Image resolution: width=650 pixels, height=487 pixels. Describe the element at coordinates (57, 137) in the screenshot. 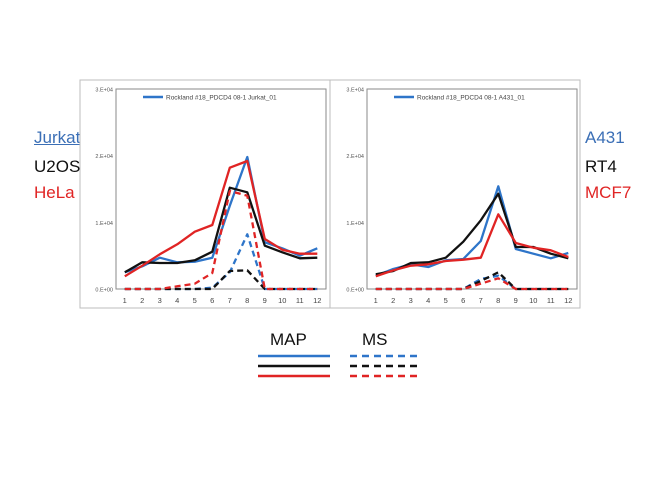

I see `cell-line-label-jurkat: Jurkat` at that location.